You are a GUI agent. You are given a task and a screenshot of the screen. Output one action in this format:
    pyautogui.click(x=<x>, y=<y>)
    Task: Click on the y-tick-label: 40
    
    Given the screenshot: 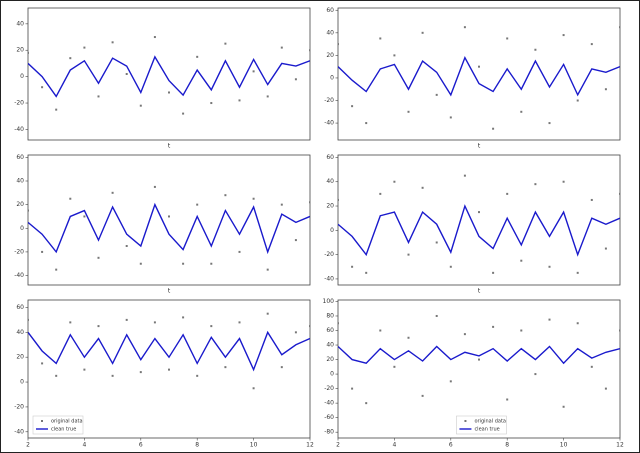 What is the action you would take?
    pyautogui.click(x=330, y=32)
    